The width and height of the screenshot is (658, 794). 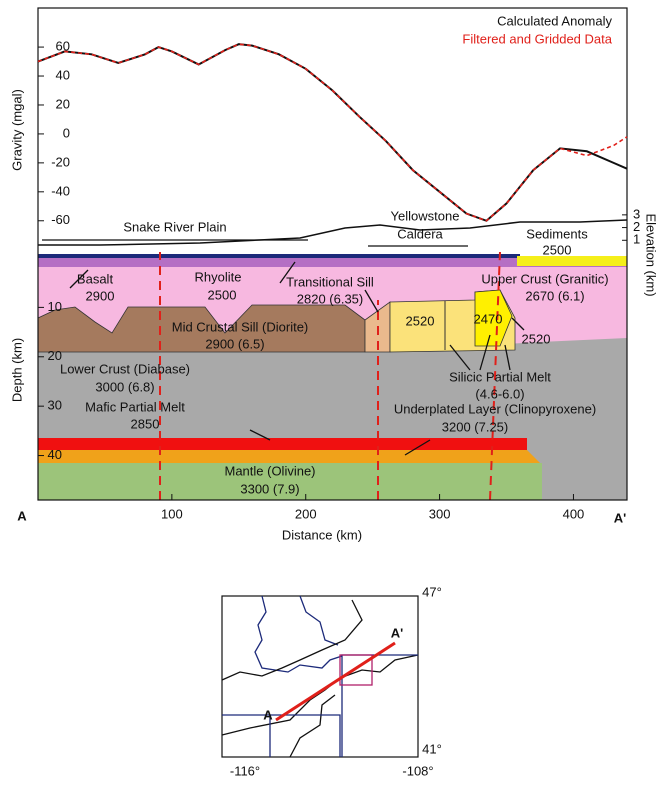 I want to click on layer-label: 2900 (6.5), so click(x=234, y=343).